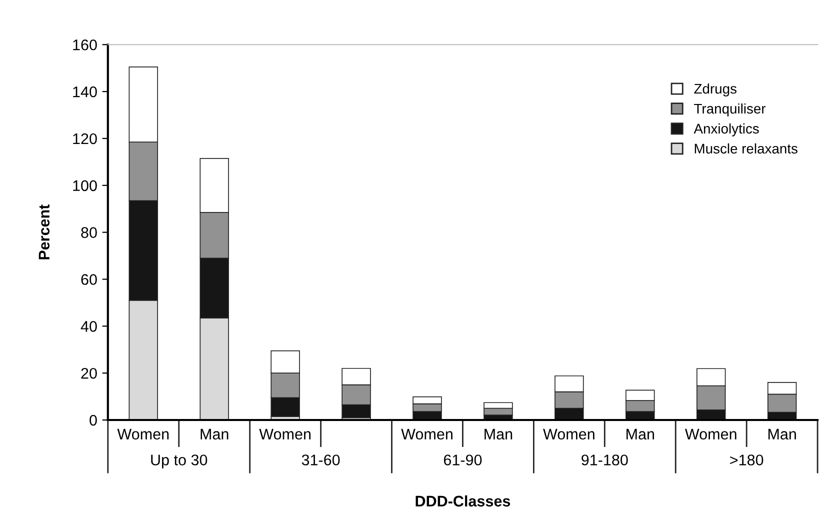 The height and width of the screenshot is (525, 830). I want to click on y-tick-label: 80, so click(89, 232).